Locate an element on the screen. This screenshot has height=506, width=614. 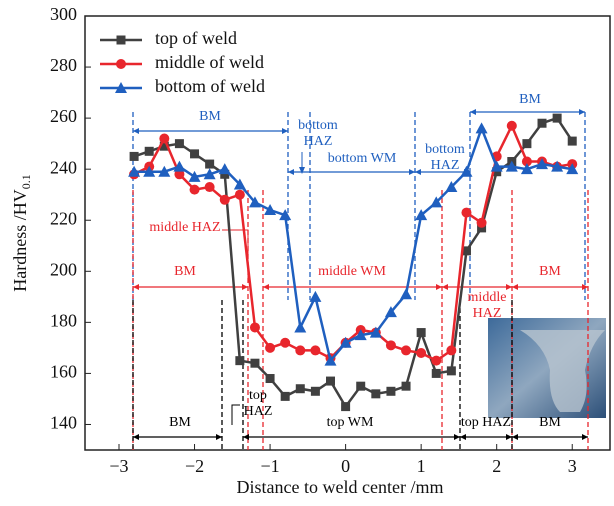
annotation: bottom WM is located at coordinates (362, 158).